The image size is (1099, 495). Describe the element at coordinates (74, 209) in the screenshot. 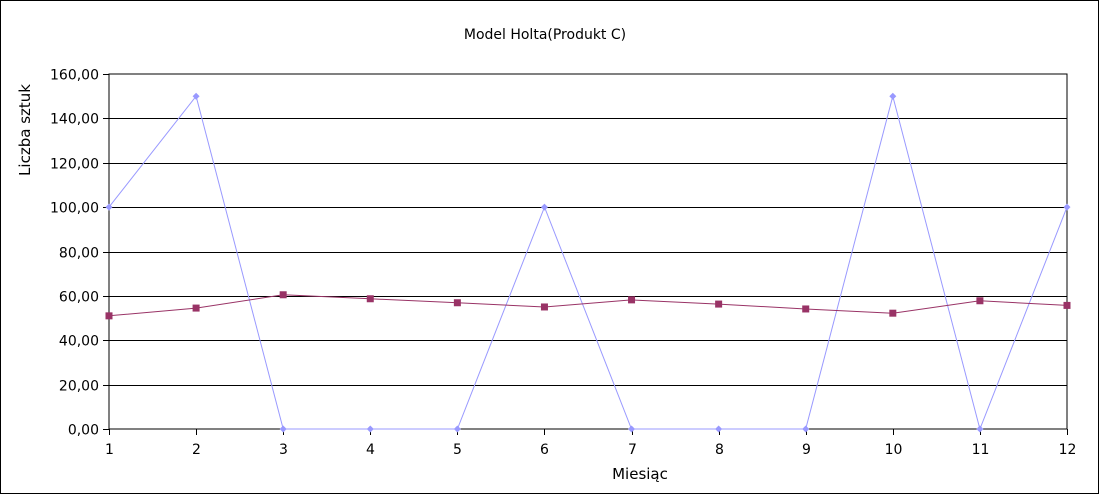

I see `y-tick-label: 100,00` at that location.